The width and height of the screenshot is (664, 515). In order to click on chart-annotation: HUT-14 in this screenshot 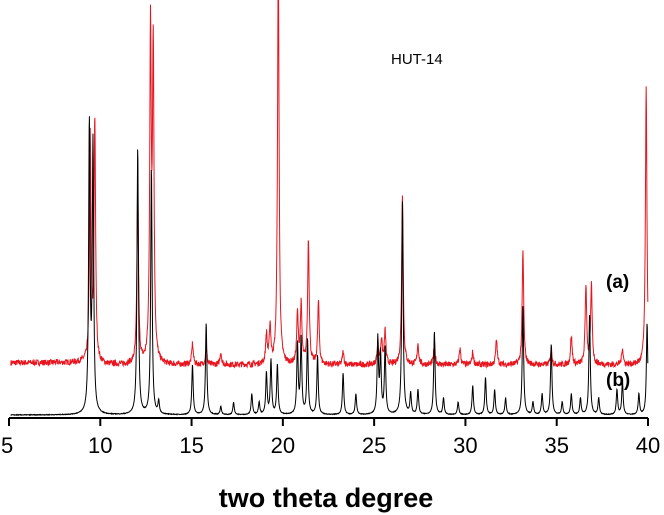, I will do `click(417, 59)`.